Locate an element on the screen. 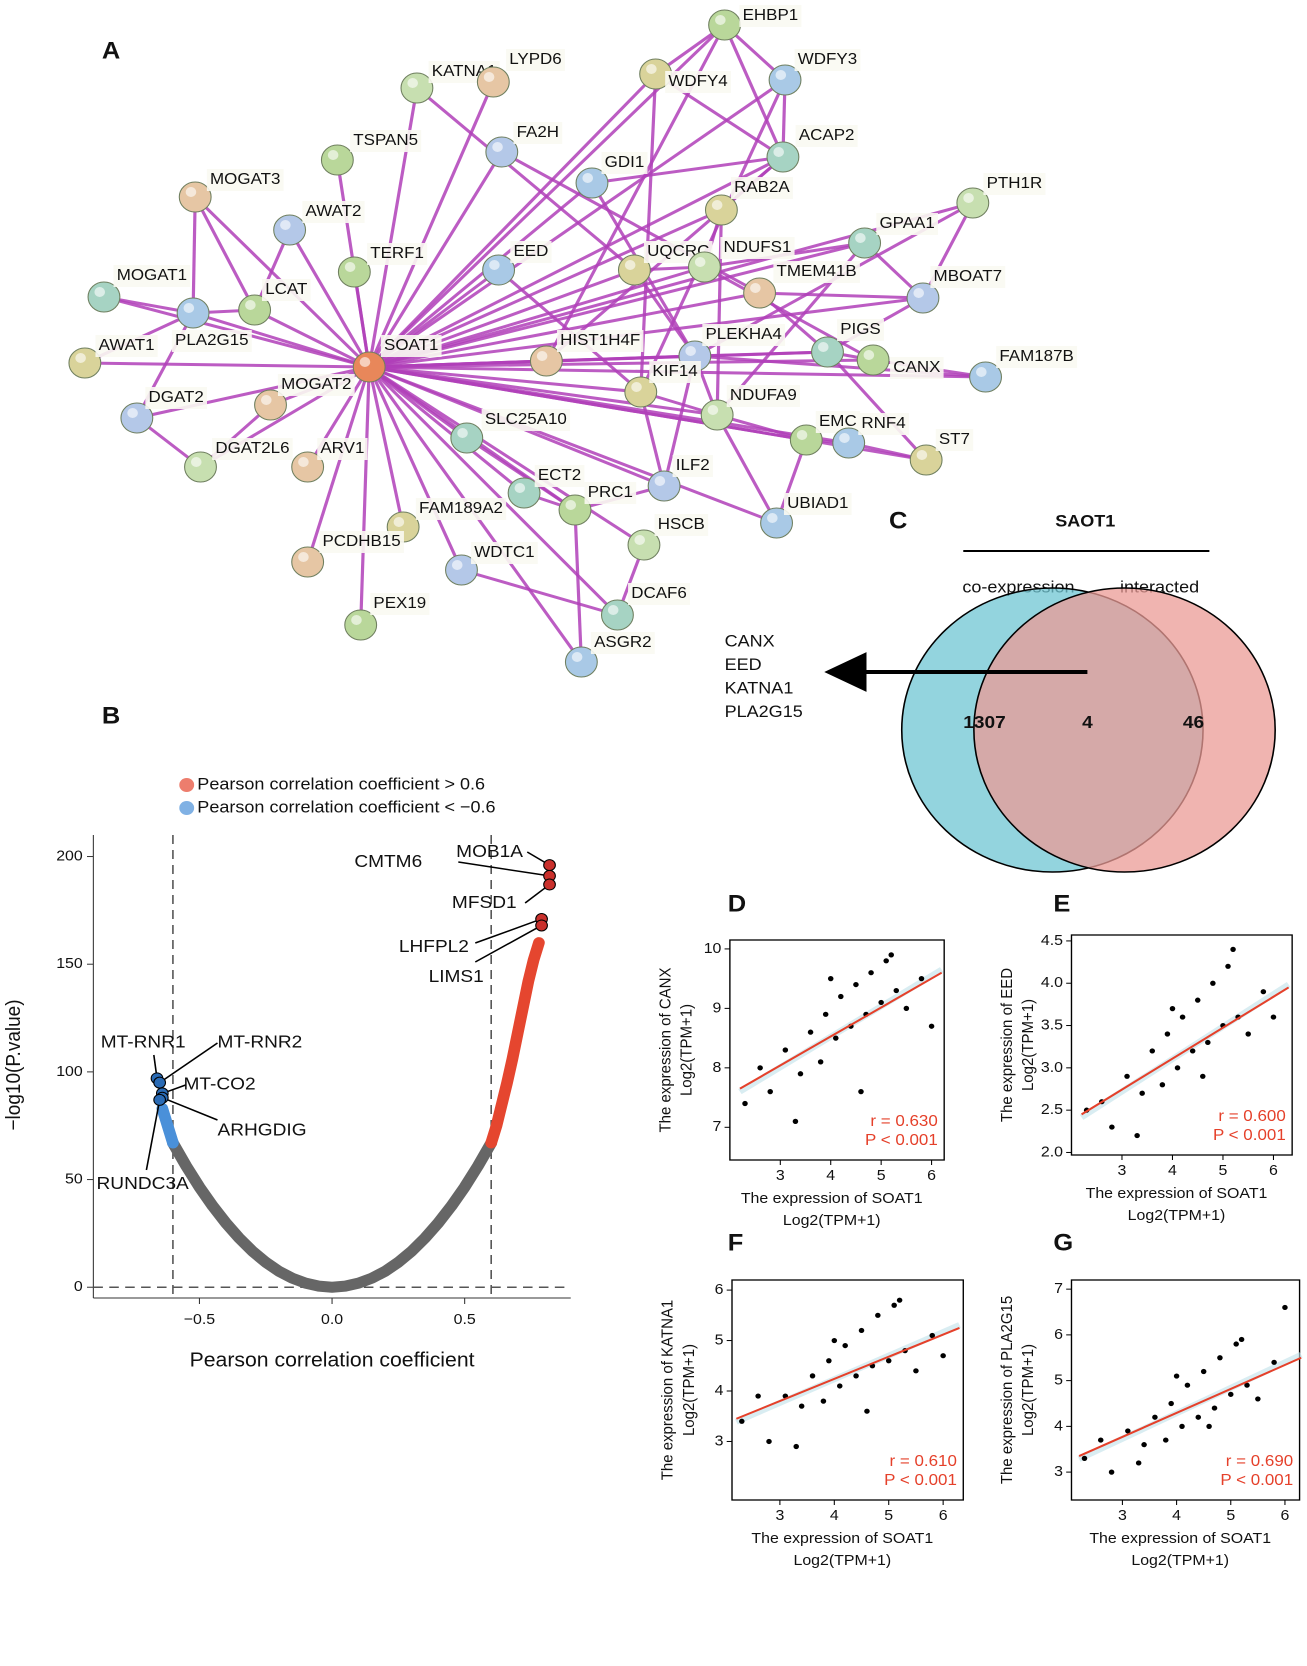 This screenshot has height=1666, width=1307. node-label: PIGS is located at coordinates (860, 329).